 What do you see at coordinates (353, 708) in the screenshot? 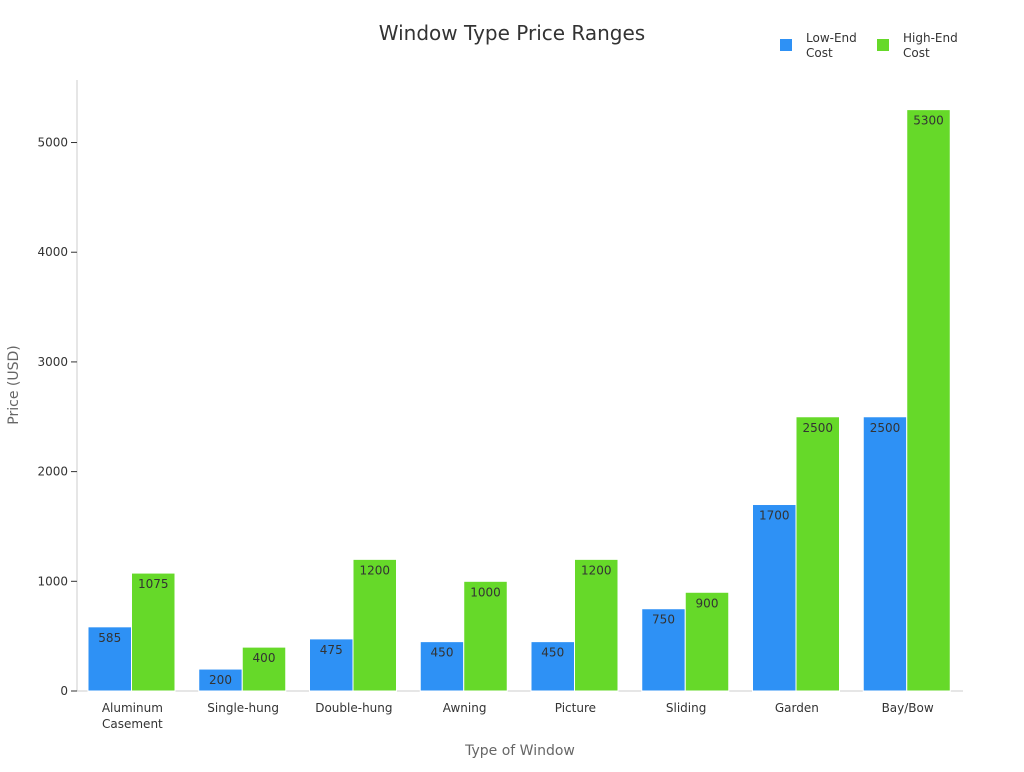
I see `x-tick-label: Double-hung` at bounding box center [353, 708].